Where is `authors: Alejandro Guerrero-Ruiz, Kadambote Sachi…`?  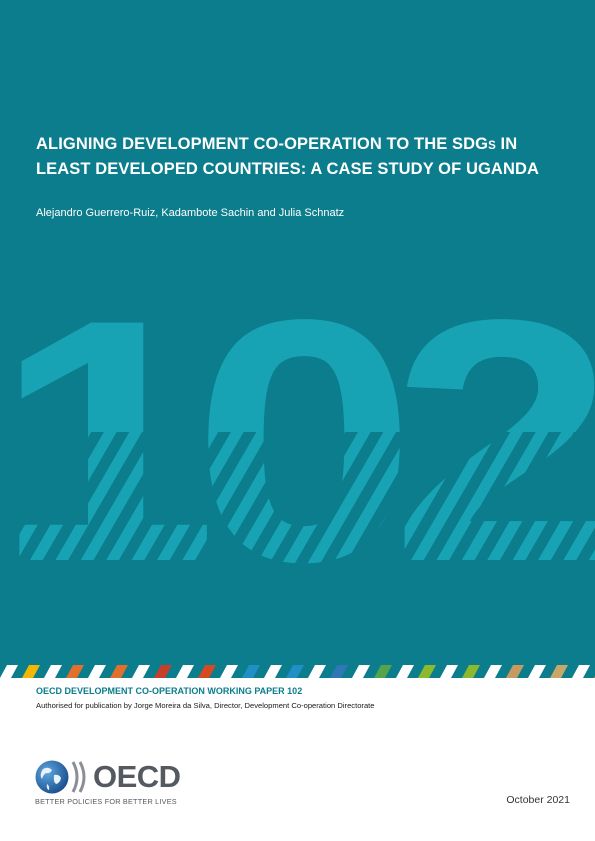
authors: Alejandro Guerrero-Ruiz, Kadambote Sachi… is located at coordinates (190, 213).